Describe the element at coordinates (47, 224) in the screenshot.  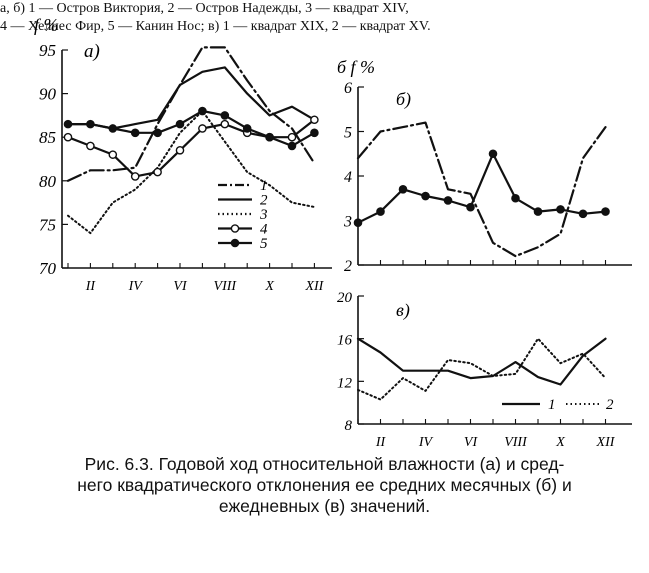
I see `y-tick-label: 75` at that location.